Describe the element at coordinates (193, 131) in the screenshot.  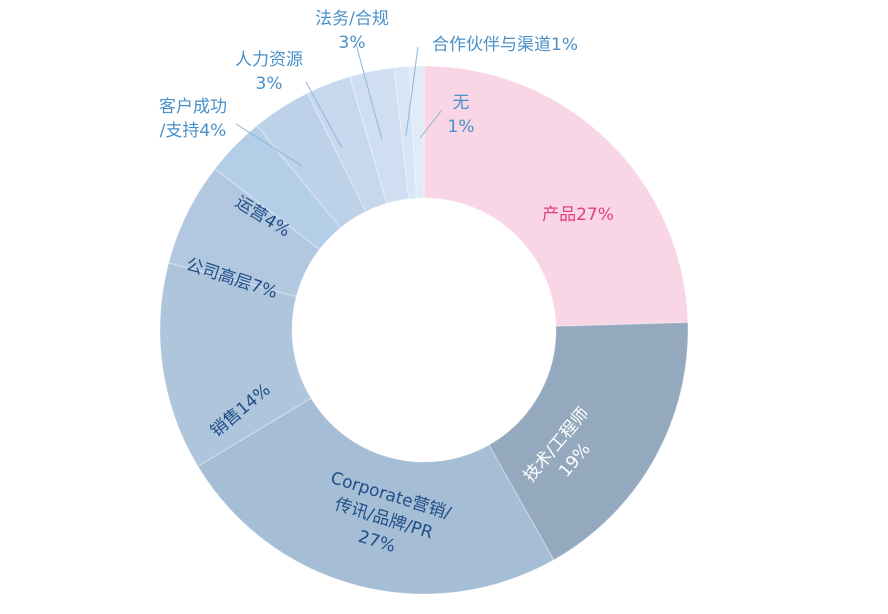
I see `slice-label-line: /支持4%` at that location.